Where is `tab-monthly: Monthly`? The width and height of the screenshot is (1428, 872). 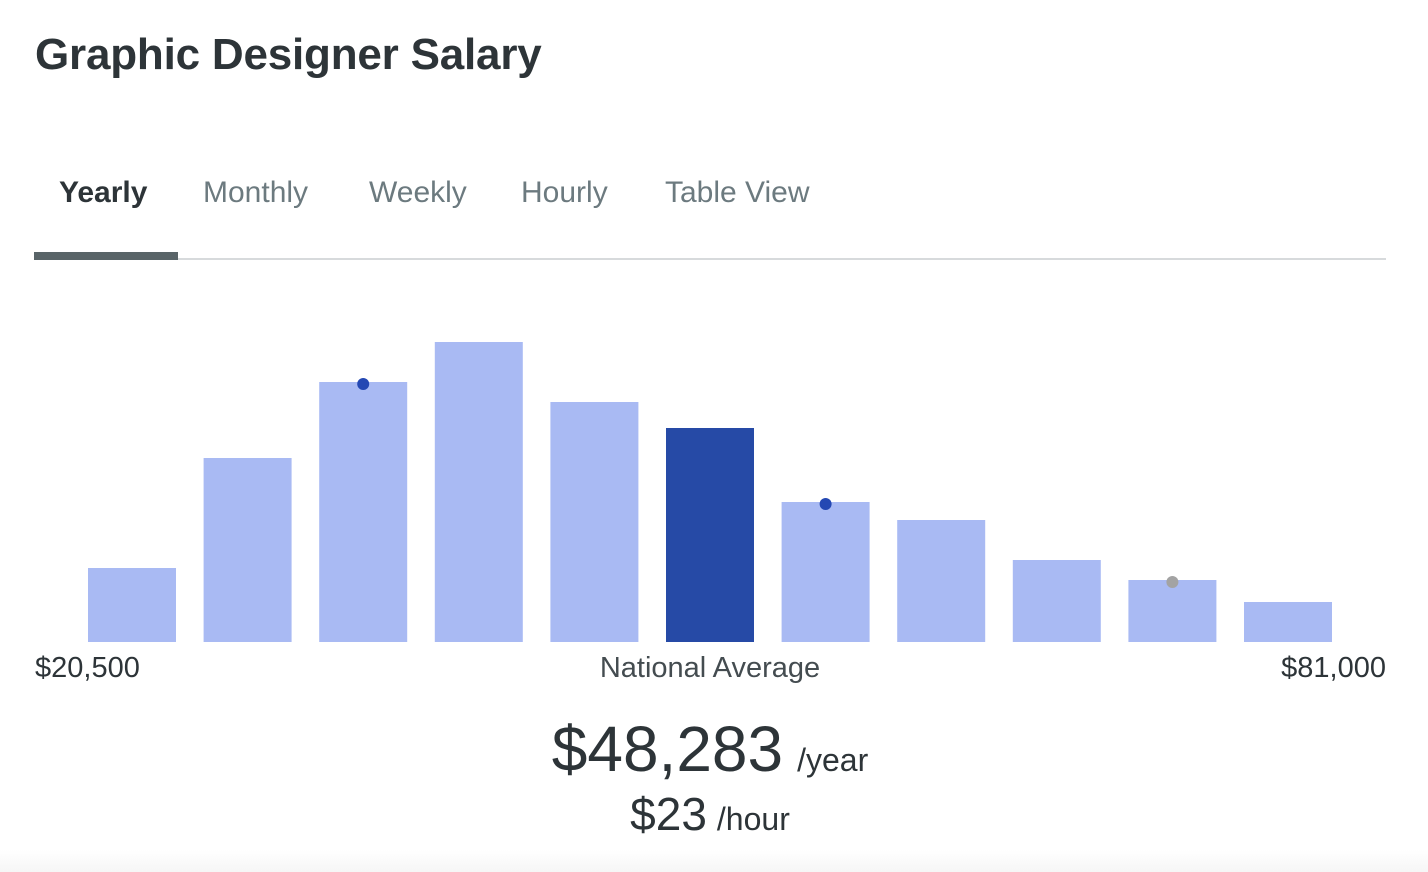 tab-monthly: Monthly is located at coordinates (256, 192).